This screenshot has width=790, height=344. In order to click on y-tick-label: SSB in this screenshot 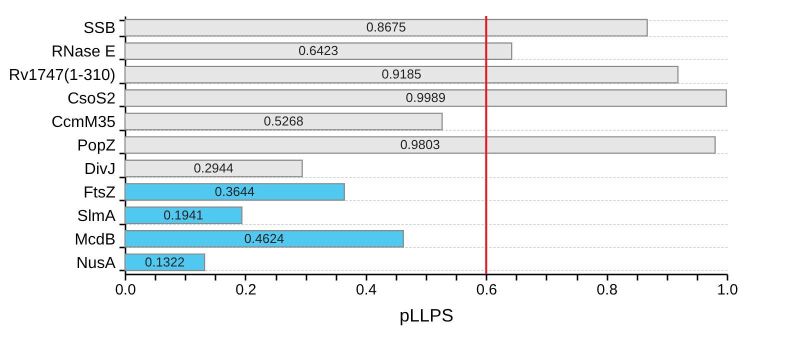, I will do `click(99, 29)`.